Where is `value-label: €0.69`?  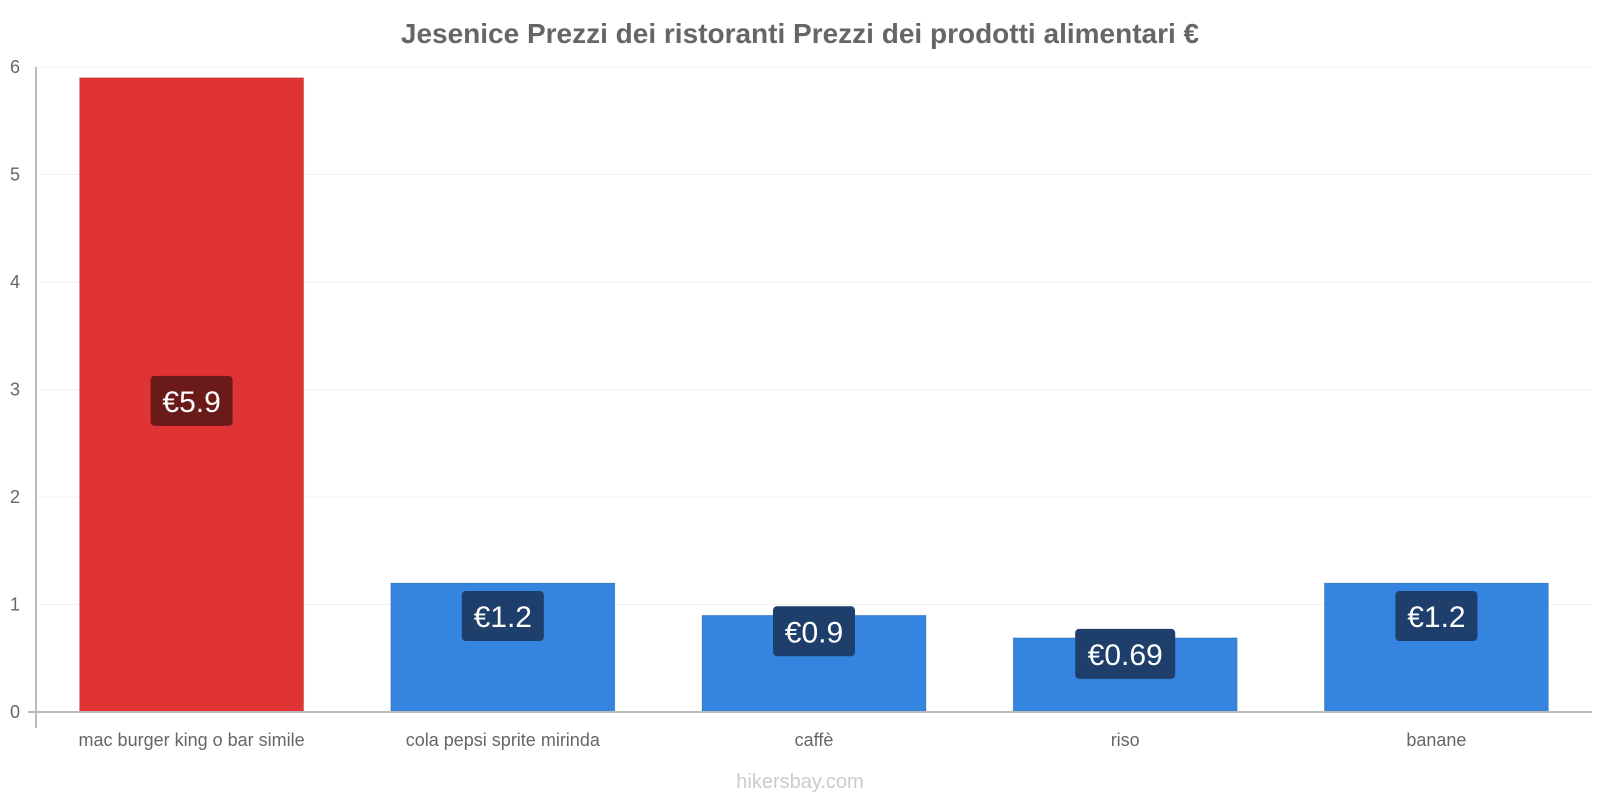 value-label: €0.69 is located at coordinates (1125, 655).